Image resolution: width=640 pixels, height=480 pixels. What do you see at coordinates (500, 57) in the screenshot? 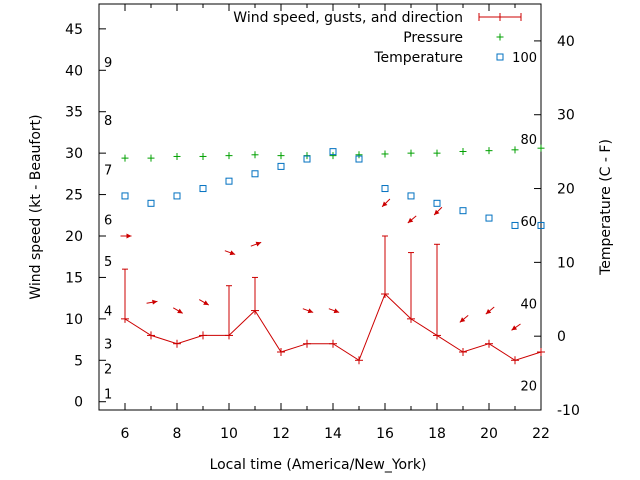
I see `legend-swatch-temperature` at bounding box center [500, 57].